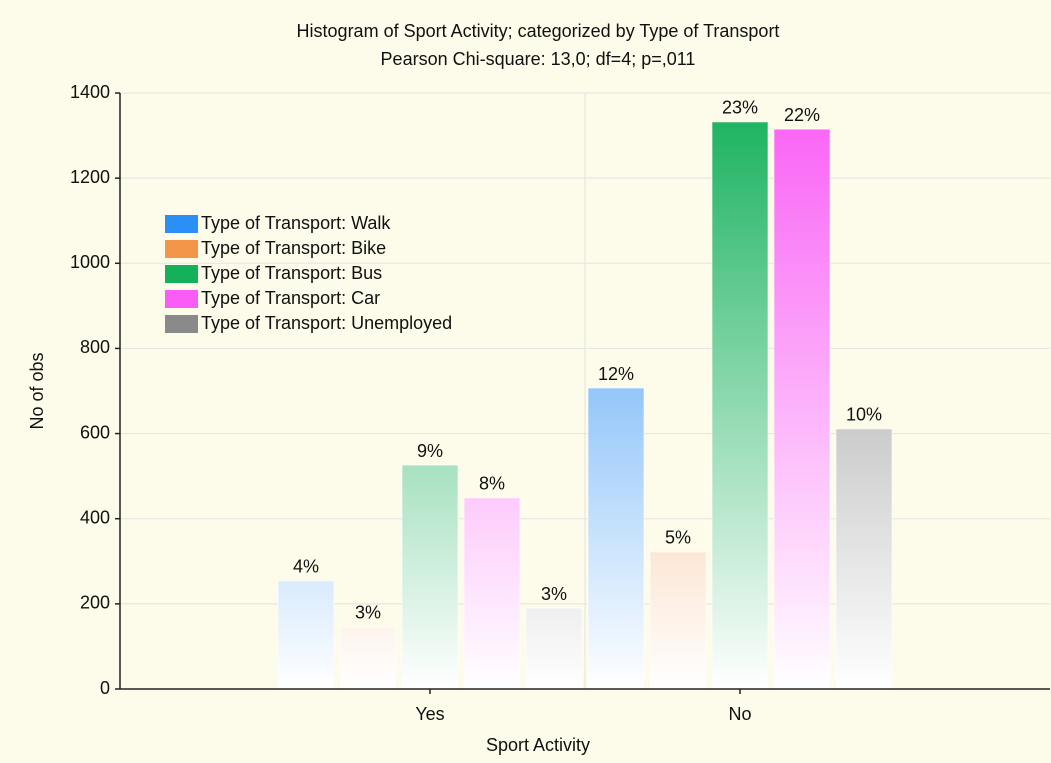 The width and height of the screenshot is (1051, 763). I want to click on legend-label: Type of Transport: Car, so click(290, 298).